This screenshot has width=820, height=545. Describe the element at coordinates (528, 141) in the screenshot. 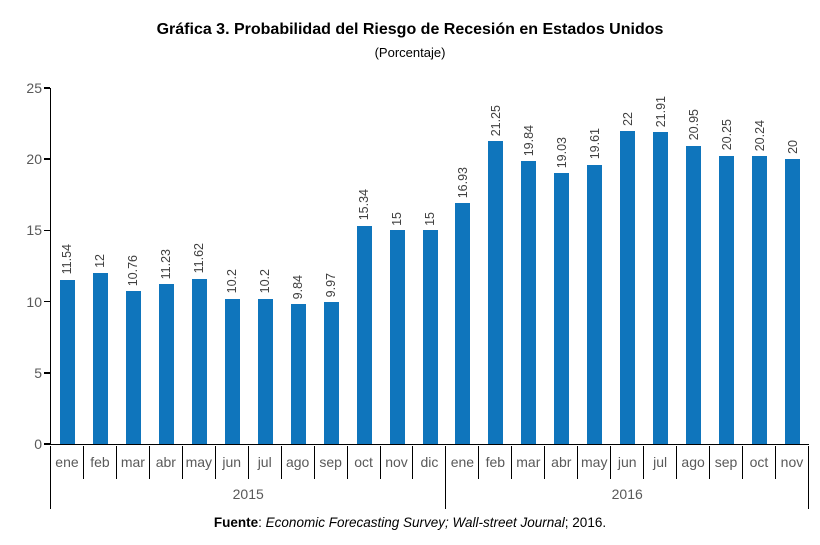

I see `bar-value-label: 19.84` at that location.